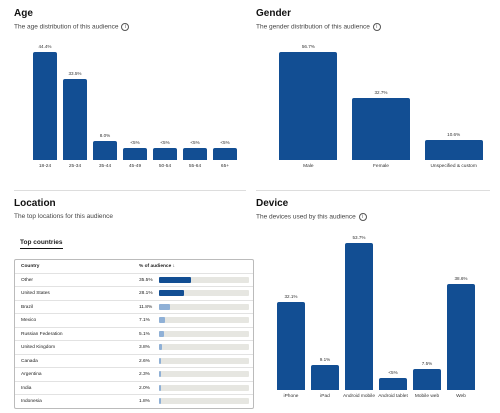 This screenshot has width=500, height=413. I want to click on table-row: Other 35.5%, so click(134, 280).